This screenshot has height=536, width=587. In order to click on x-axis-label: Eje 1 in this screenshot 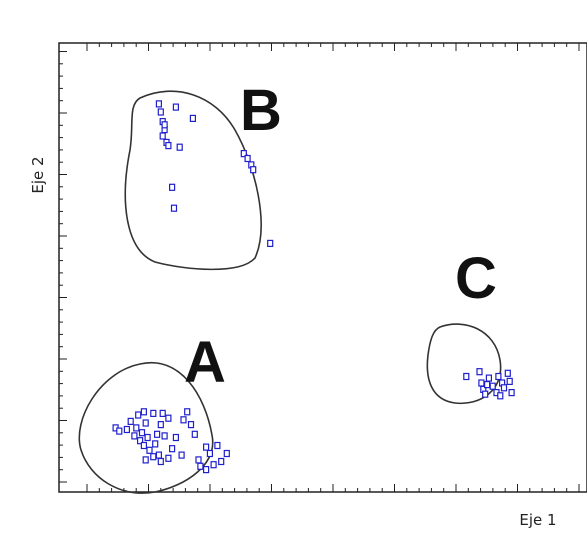, I will do `click(537, 520)`.